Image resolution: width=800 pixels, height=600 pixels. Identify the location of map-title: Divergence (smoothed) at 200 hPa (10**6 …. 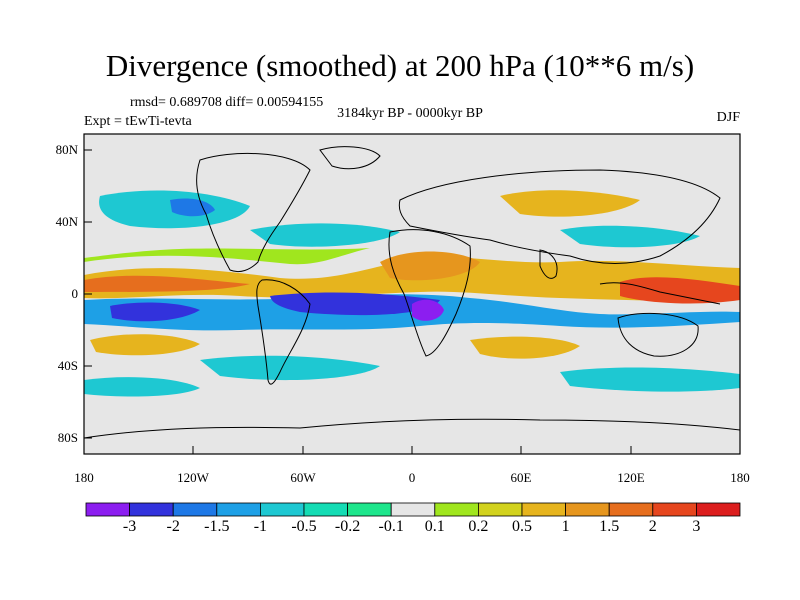
(400, 65).